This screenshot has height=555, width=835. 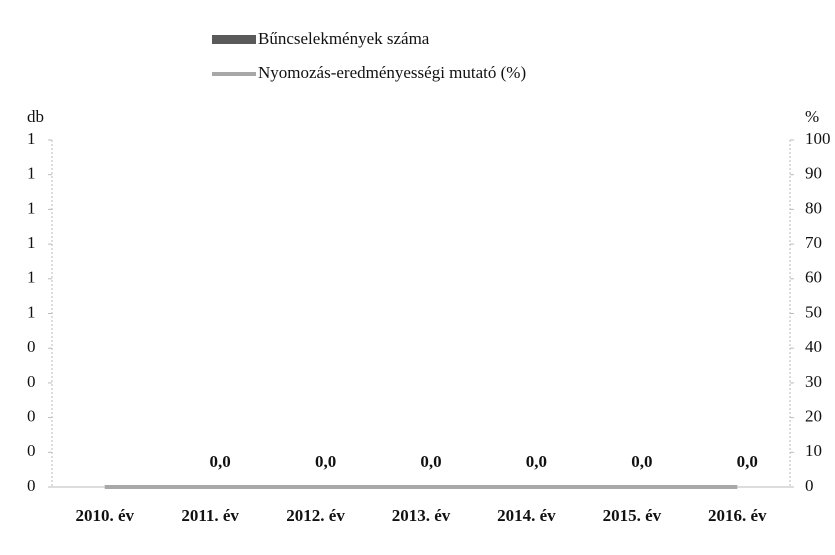 What do you see at coordinates (809, 485) in the screenshot?
I see `y2-tick-label: 0` at bounding box center [809, 485].